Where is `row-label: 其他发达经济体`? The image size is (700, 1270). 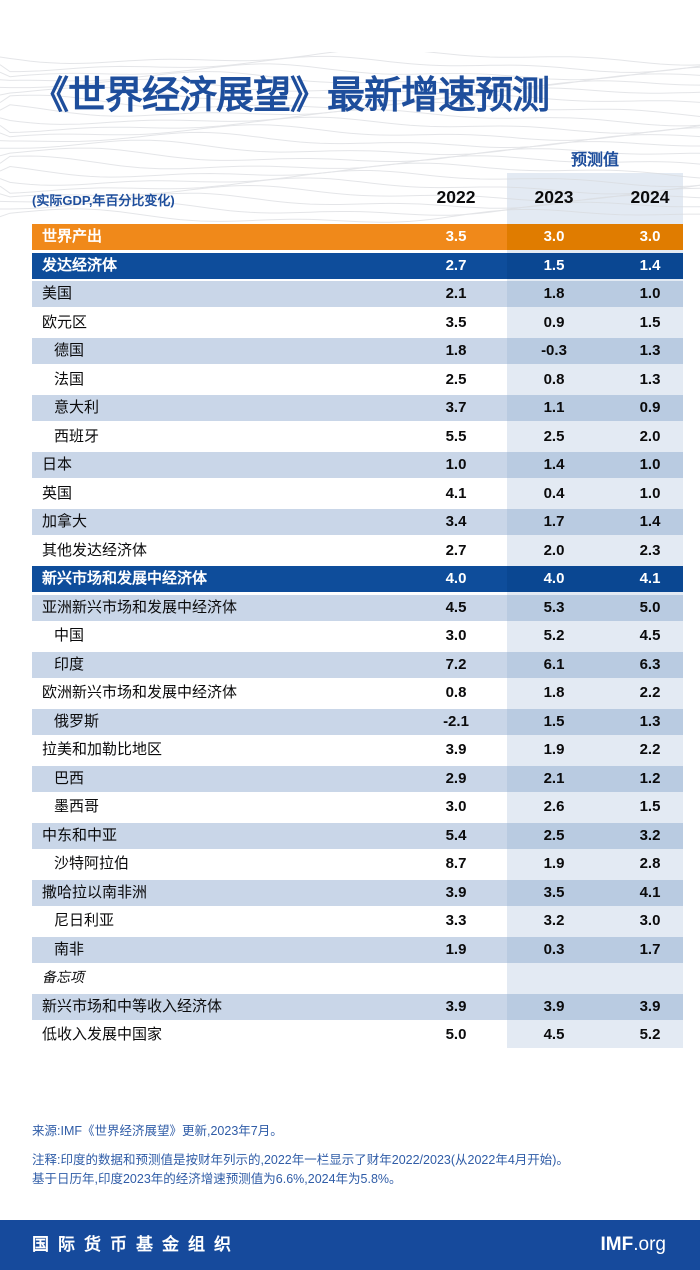
row-label: 其他发达经济体 is located at coordinates (95, 550).